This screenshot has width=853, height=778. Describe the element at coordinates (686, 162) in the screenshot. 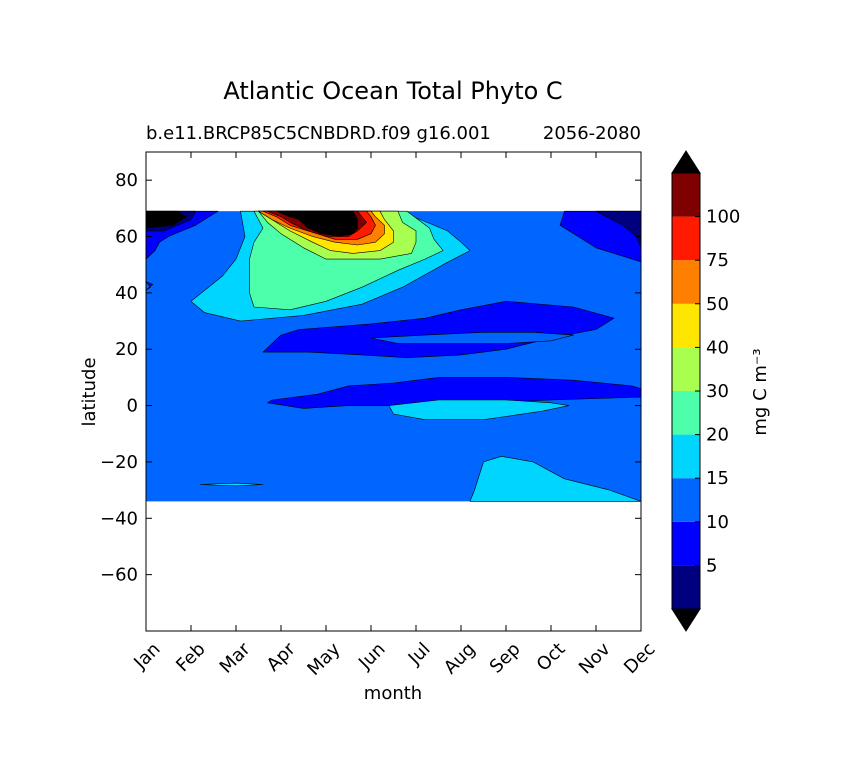

I see `colorbar-extend-over` at that location.